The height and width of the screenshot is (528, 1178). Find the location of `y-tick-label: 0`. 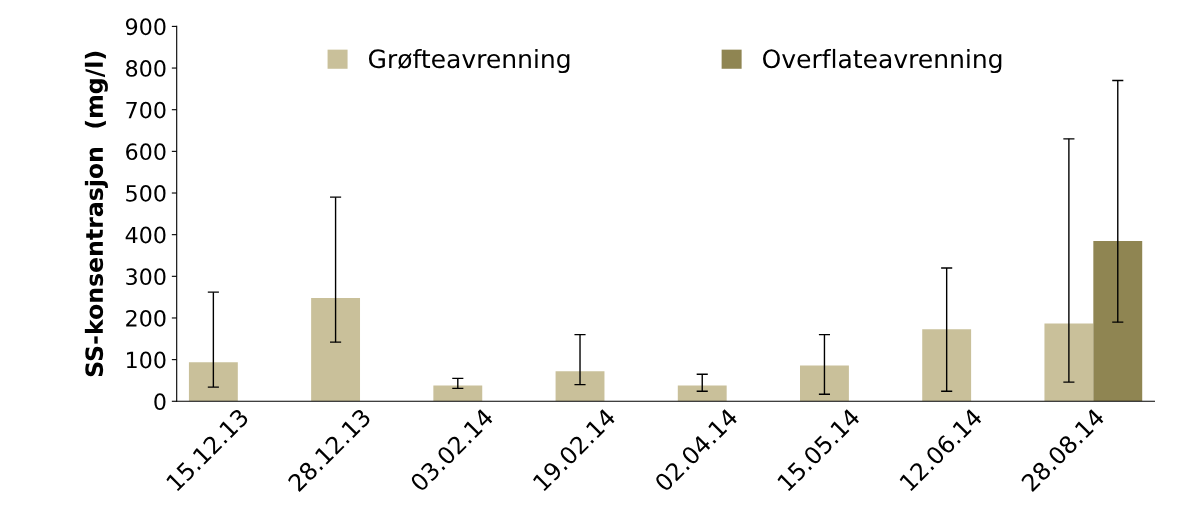

y-tick-label: 0 is located at coordinates (160, 402).